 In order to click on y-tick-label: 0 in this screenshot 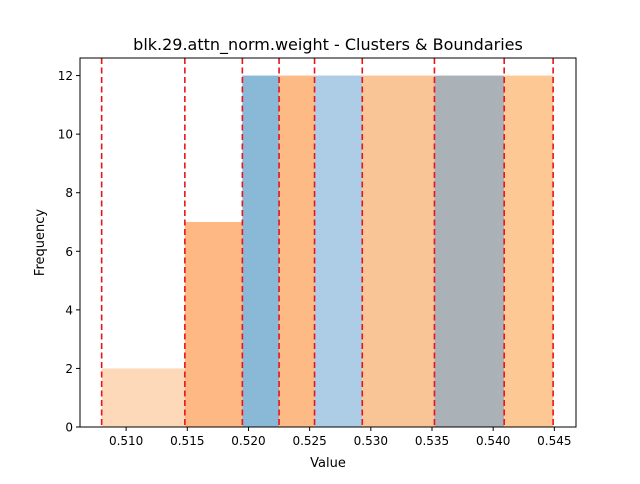, I will do `click(69, 428)`.